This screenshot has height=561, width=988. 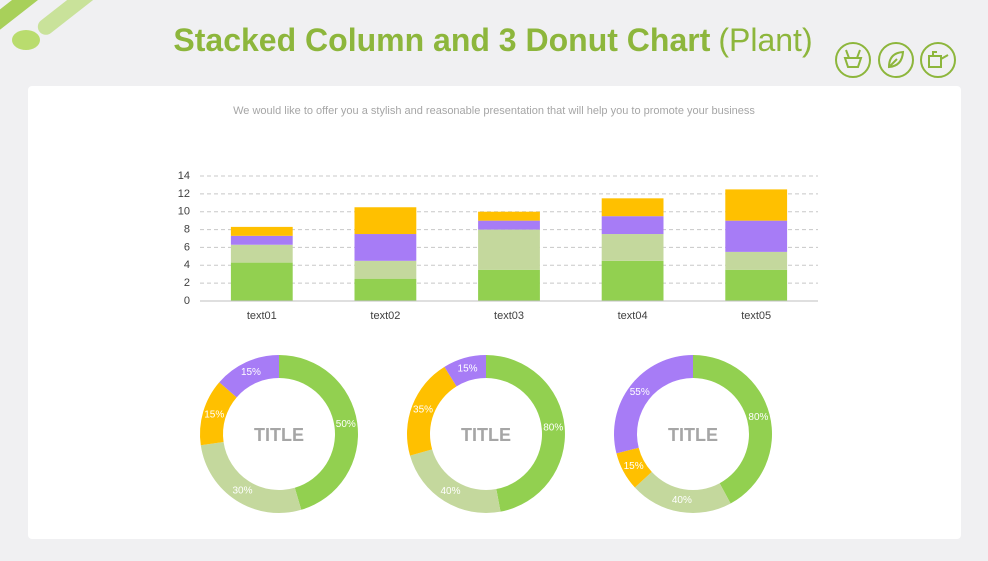 What do you see at coordinates (640, 392) in the screenshot?
I see `data-label: 55%` at bounding box center [640, 392].